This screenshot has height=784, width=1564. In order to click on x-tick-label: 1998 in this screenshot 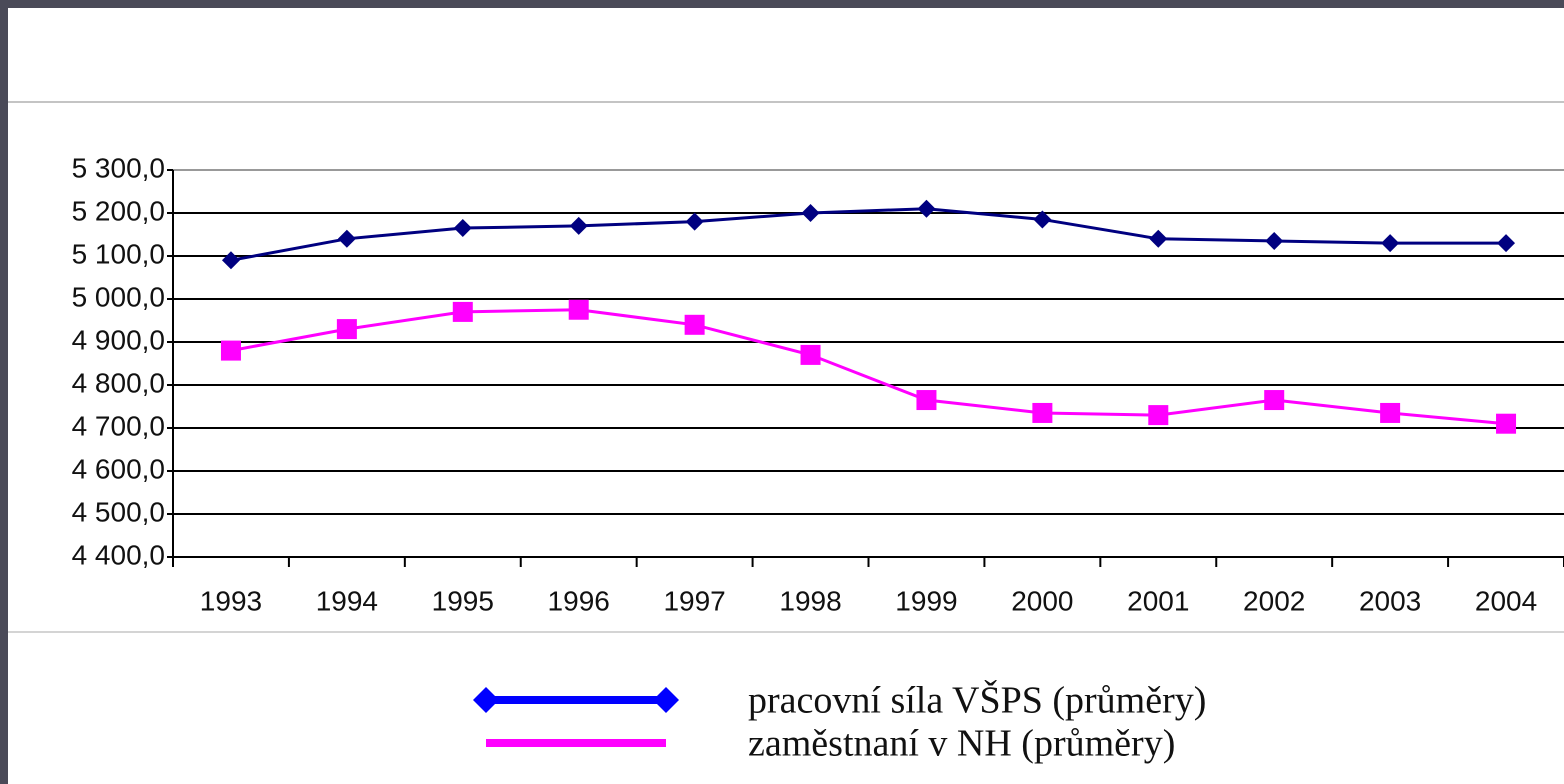, I will do `click(810, 600)`.